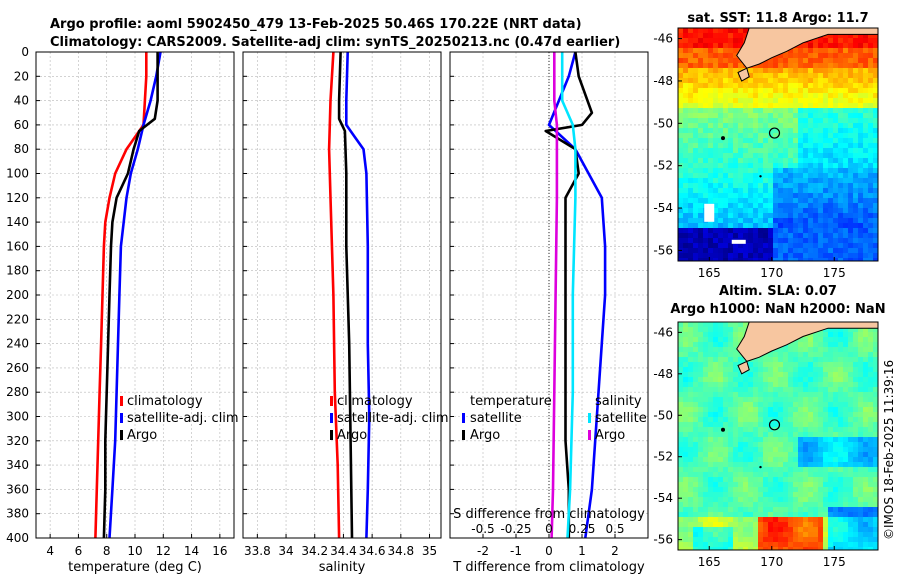  What do you see at coordinates (334, 295) in the screenshot?
I see `series-line-climatology` at bounding box center [334, 295].